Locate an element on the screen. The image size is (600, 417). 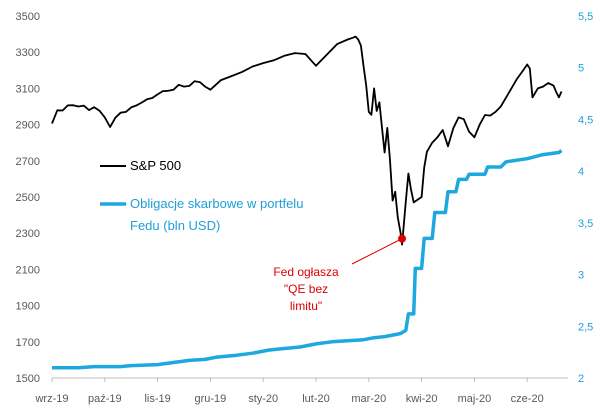
y-right-tick-label: 3,5 is located at coordinates (585, 224).